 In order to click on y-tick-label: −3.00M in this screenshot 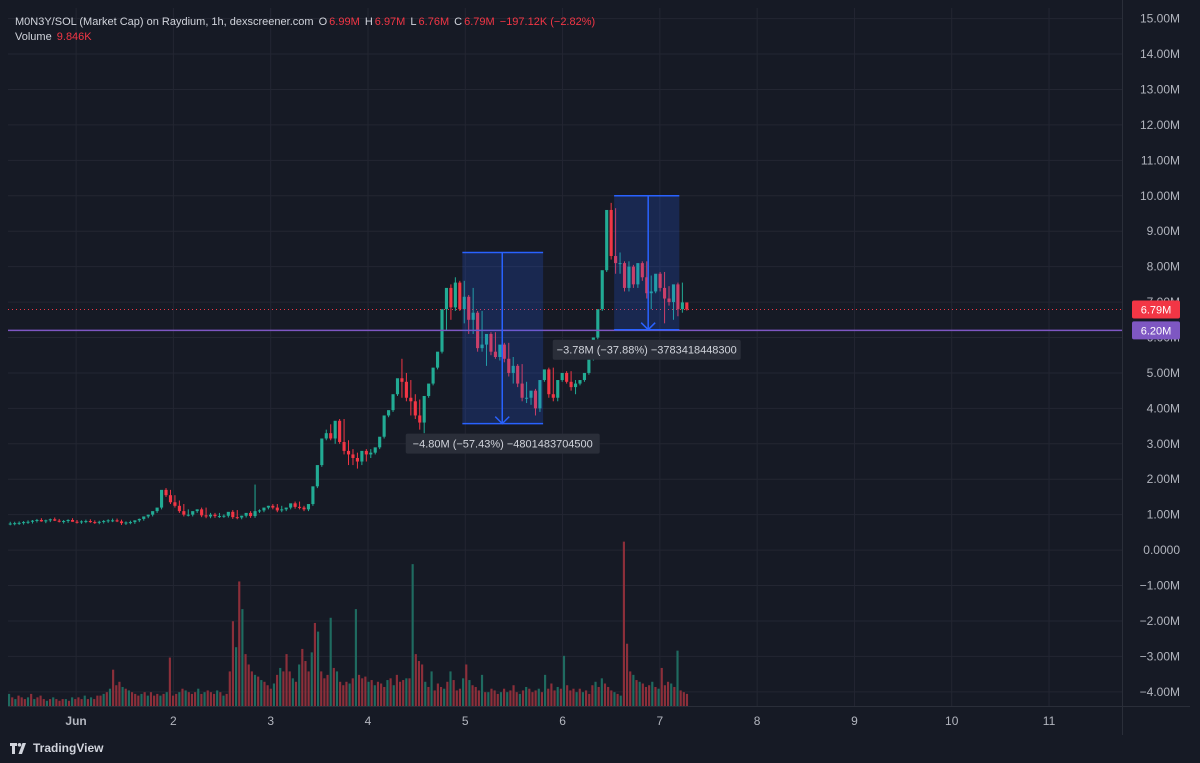, I will do `click(1160, 656)`.